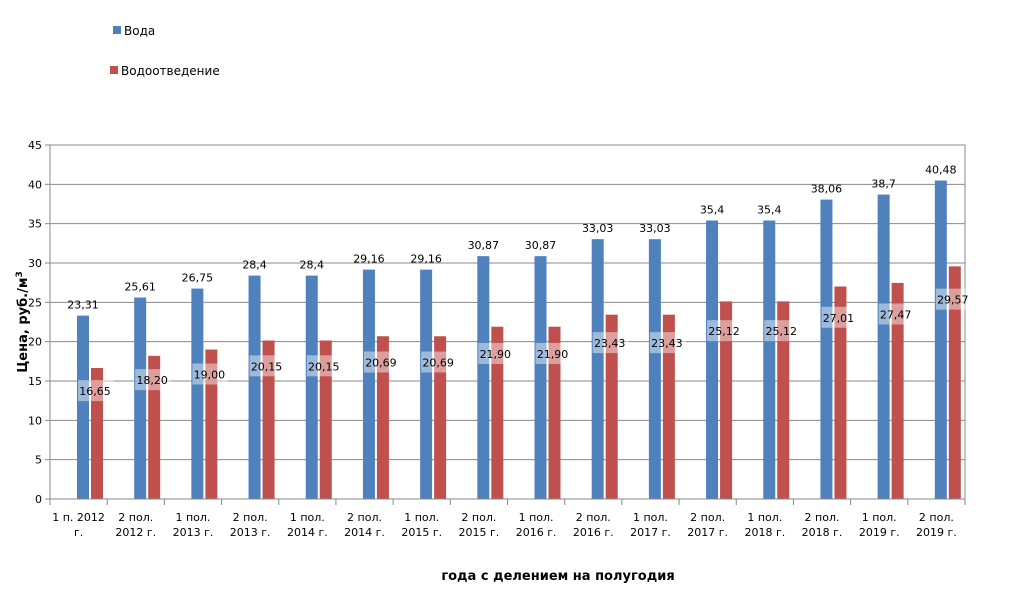  What do you see at coordinates (23, 322) in the screenshot?
I see `y-axis-title: Цена, руб./м3` at bounding box center [23, 322].